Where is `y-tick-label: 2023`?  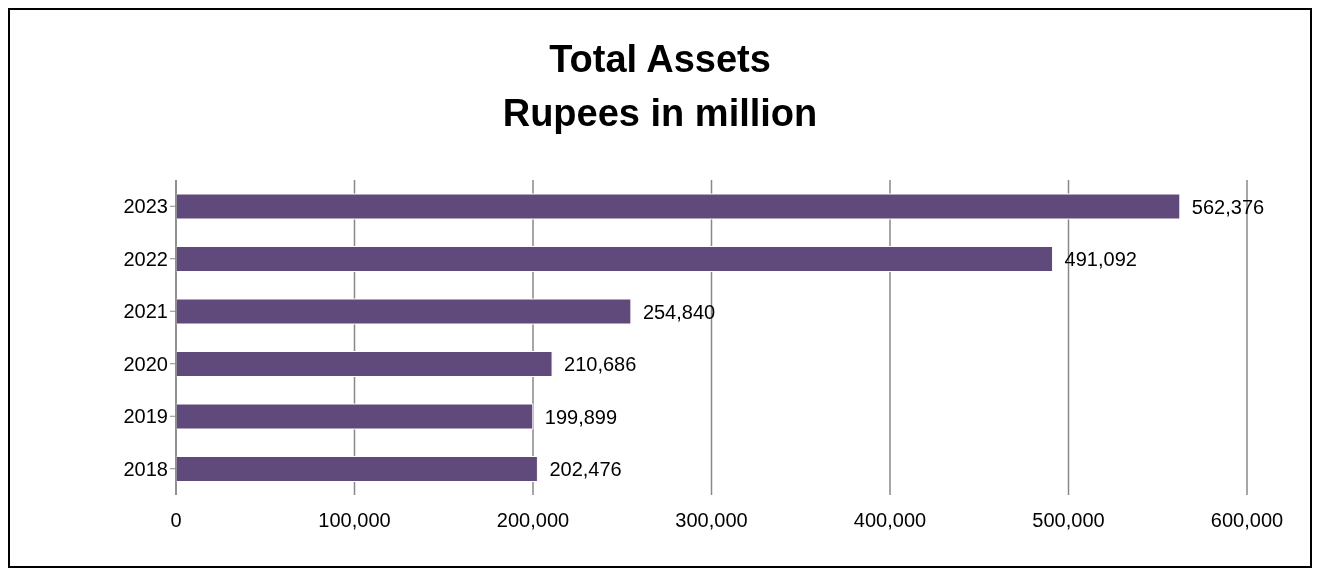 y-tick-label: 2023 is located at coordinates (145, 206).